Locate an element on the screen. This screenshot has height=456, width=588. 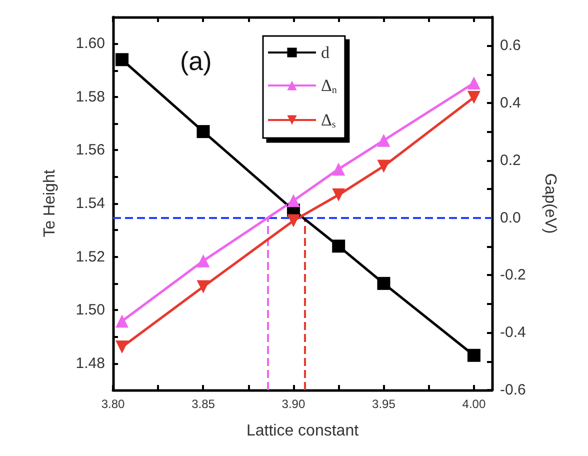
x-tick-label: 3.95 is located at coordinates (384, 404).